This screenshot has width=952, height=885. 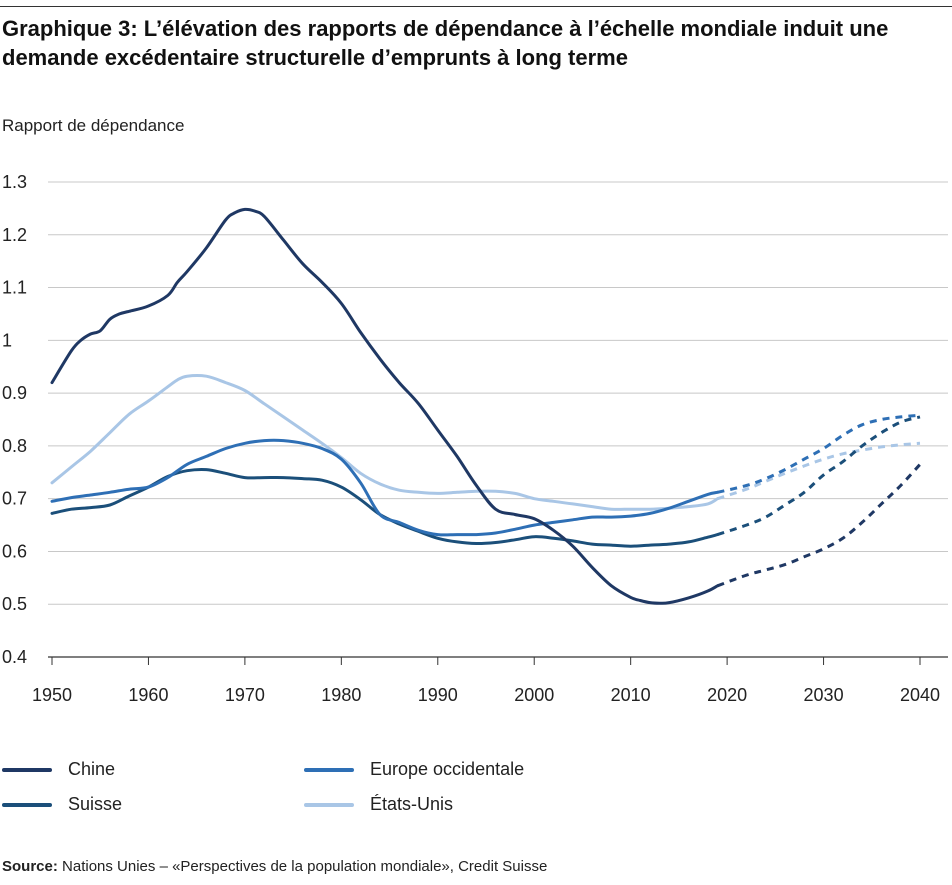 I want to click on legend-label-europe-occidentale: Europe occidentale, so click(x=447, y=769).